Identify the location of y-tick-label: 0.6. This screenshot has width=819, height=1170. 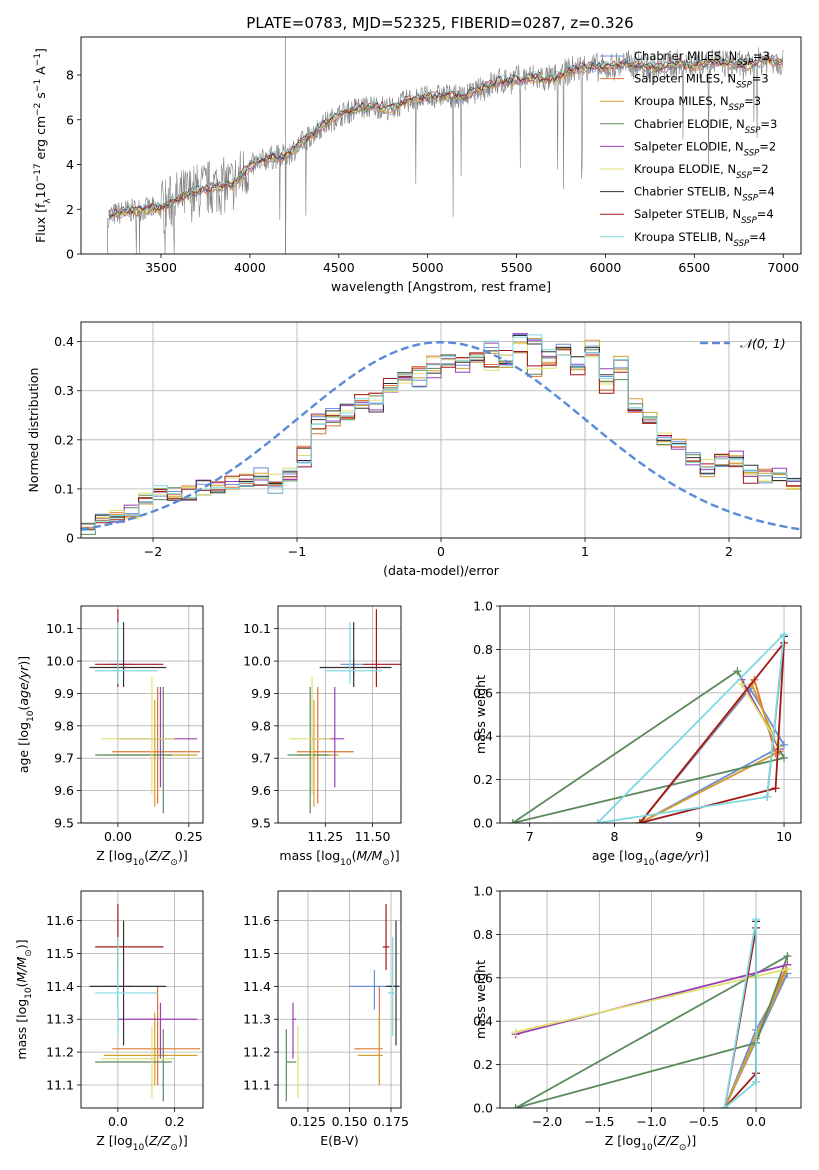
(483, 692).